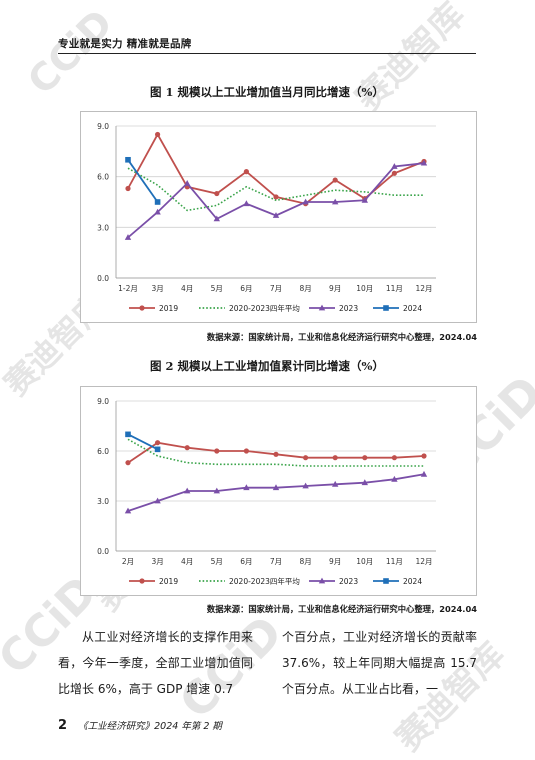 This screenshot has width=535, height=760. What do you see at coordinates (410, 60) in the screenshot?
I see `watermark: 赛迪智库` at bounding box center [410, 60].